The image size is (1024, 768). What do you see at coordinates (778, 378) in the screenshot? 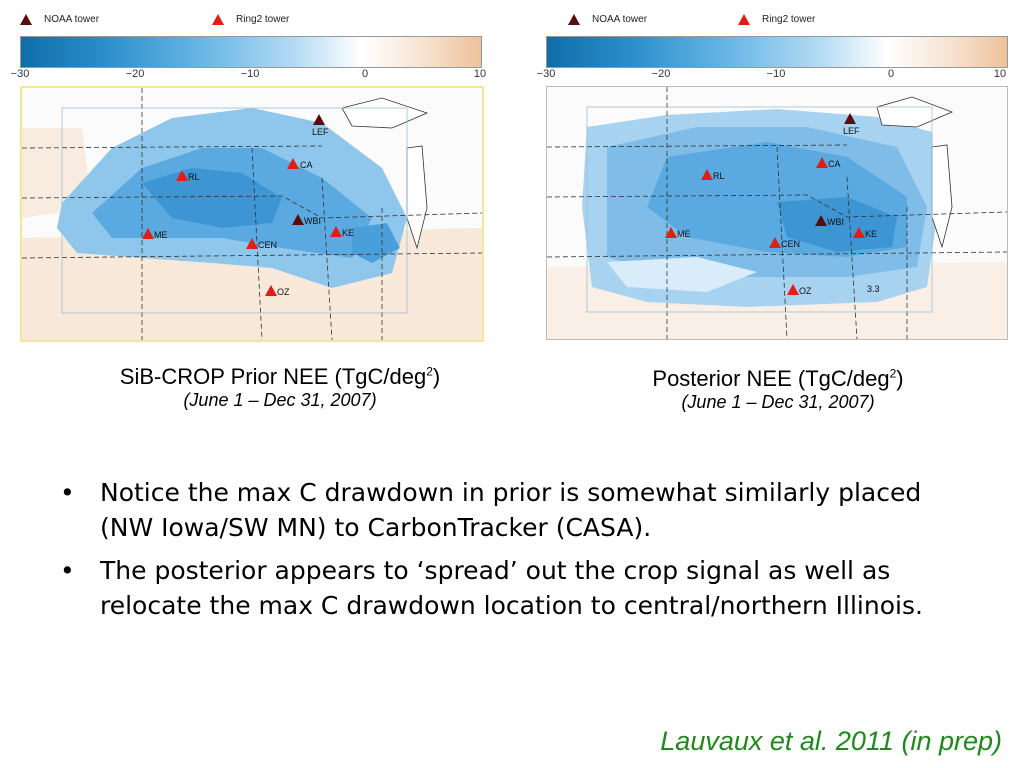
I see `posterior-title: Posterior NEE (TgC/deg2)` at bounding box center [778, 378].